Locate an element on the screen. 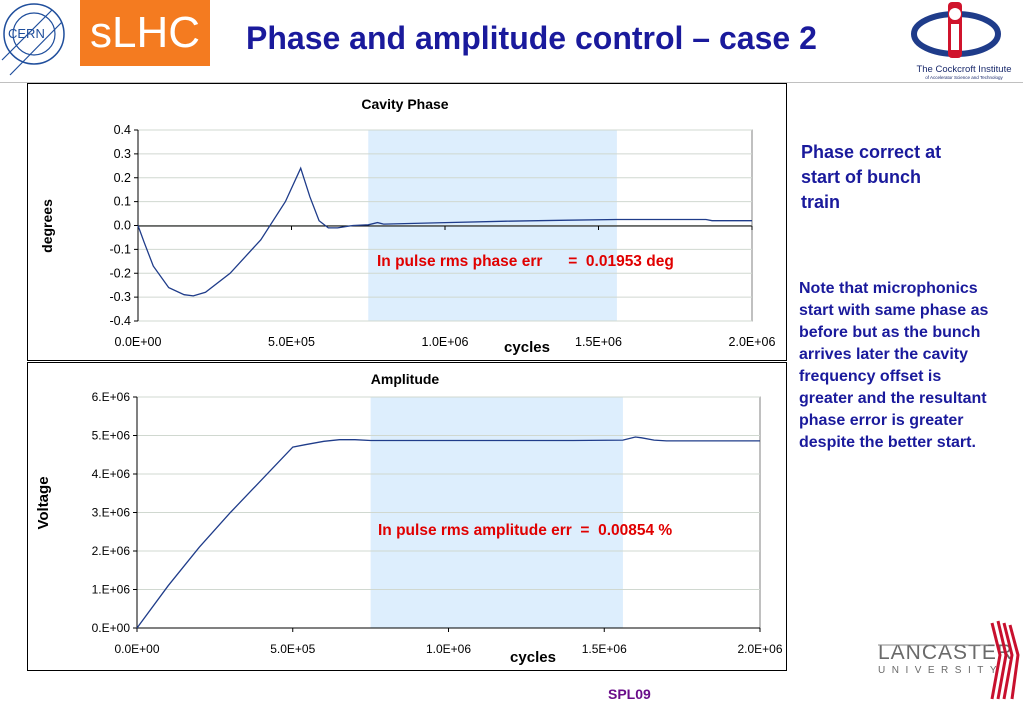  y-tick-label: -0.3 is located at coordinates (120, 297).